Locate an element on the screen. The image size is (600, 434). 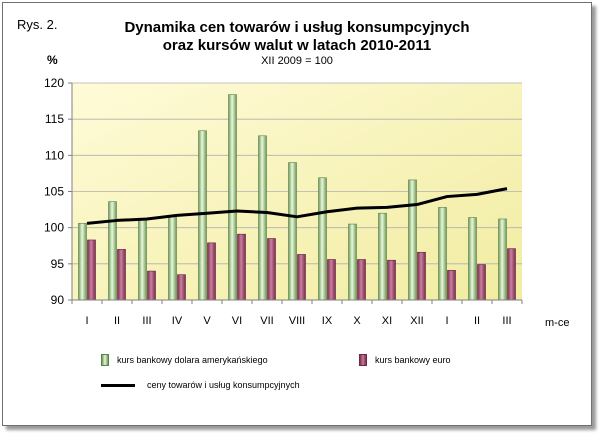
y-tick-label: 90 is located at coordinates (58, 300).